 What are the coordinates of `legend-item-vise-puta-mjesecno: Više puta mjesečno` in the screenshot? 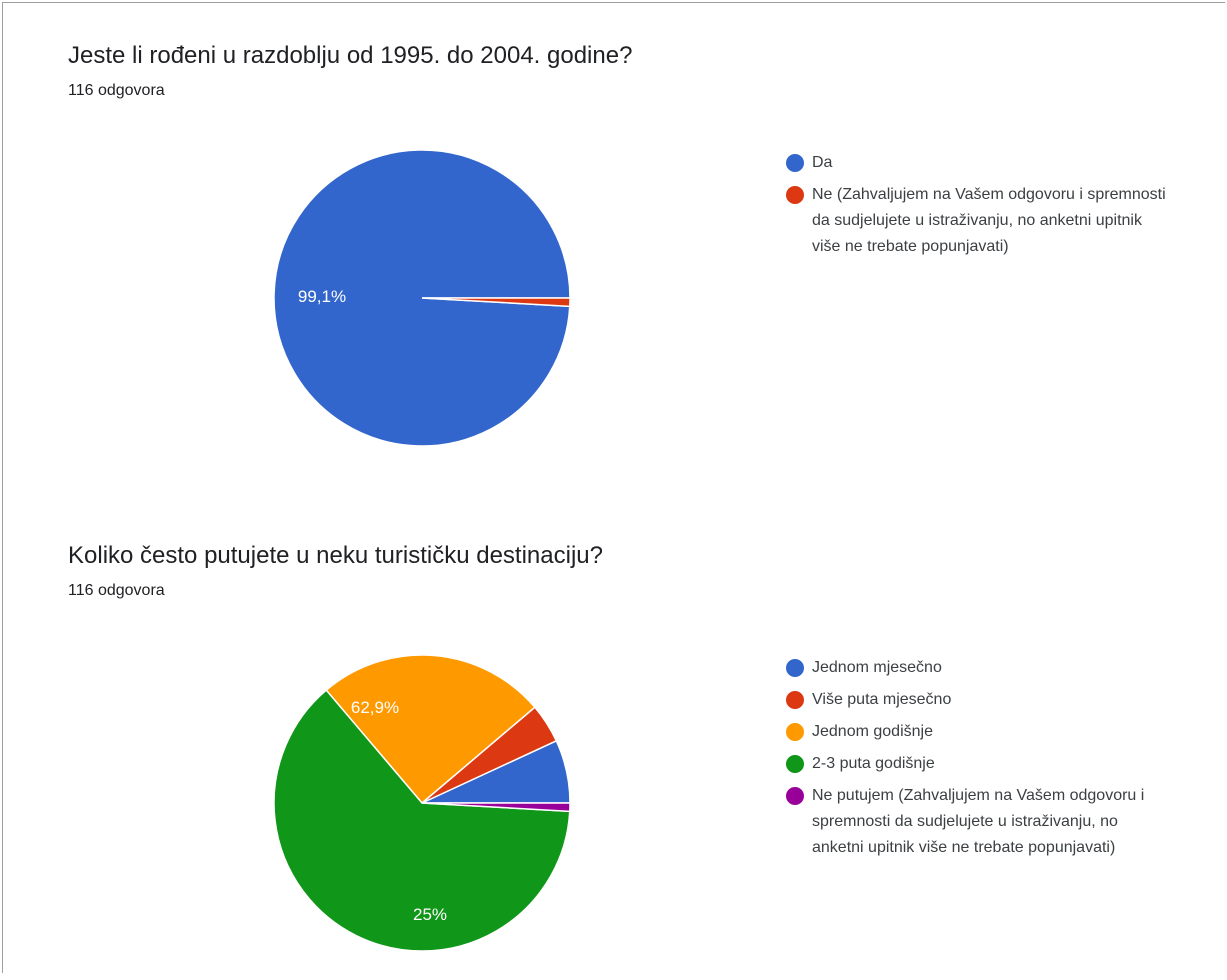 It's located at (976, 700).